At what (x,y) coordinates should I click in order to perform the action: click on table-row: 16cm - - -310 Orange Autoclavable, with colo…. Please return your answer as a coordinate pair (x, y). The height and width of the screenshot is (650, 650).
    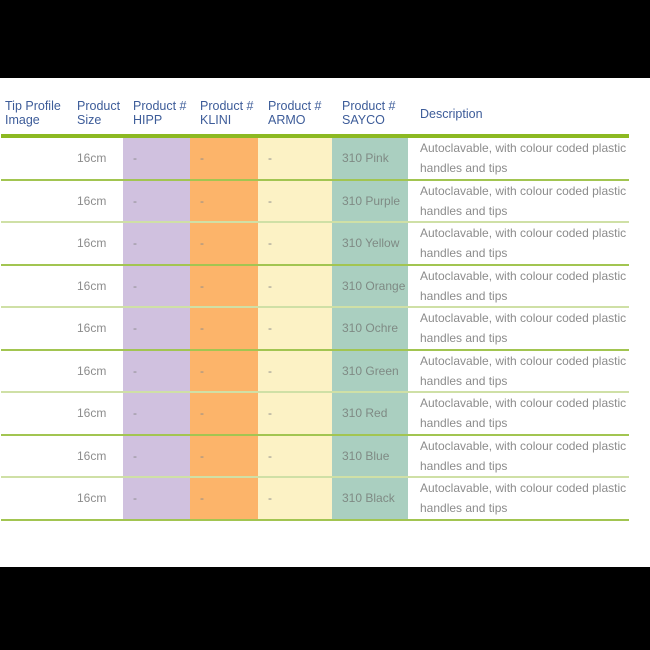
    Looking at the image, I should click on (315, 286).